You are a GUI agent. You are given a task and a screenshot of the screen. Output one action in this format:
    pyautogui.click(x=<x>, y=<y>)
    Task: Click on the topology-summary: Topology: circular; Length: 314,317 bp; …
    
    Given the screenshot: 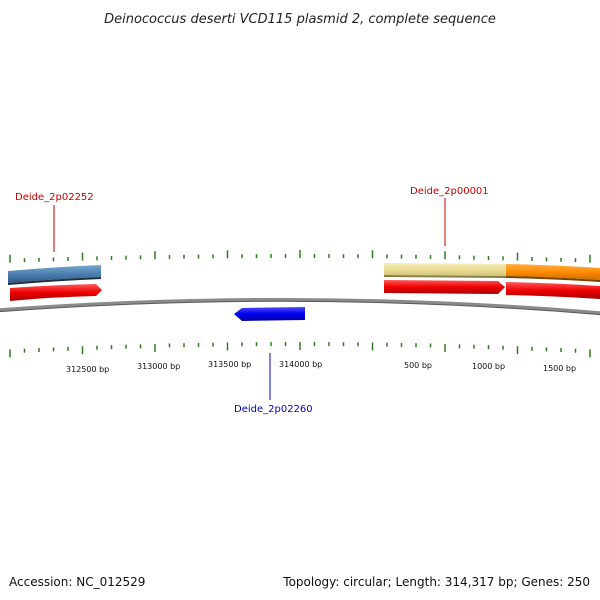 What is the action you would take?
    pyautogui.click(x=436, y=582)
    